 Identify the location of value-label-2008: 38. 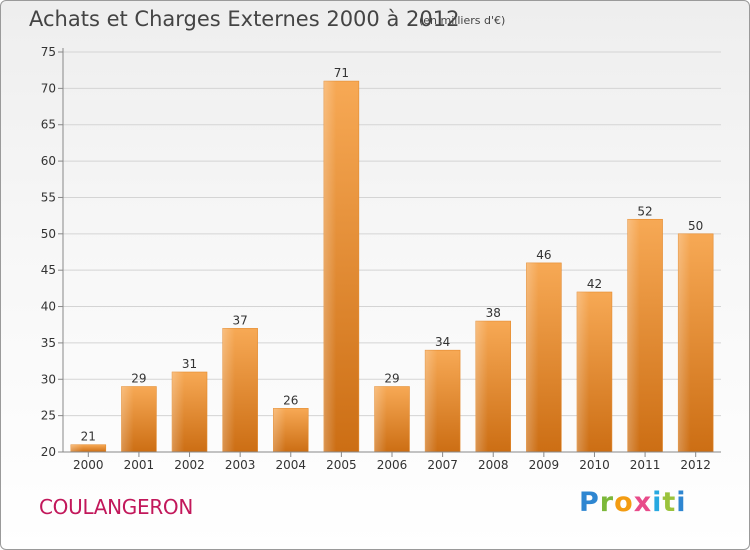
(493, 313).